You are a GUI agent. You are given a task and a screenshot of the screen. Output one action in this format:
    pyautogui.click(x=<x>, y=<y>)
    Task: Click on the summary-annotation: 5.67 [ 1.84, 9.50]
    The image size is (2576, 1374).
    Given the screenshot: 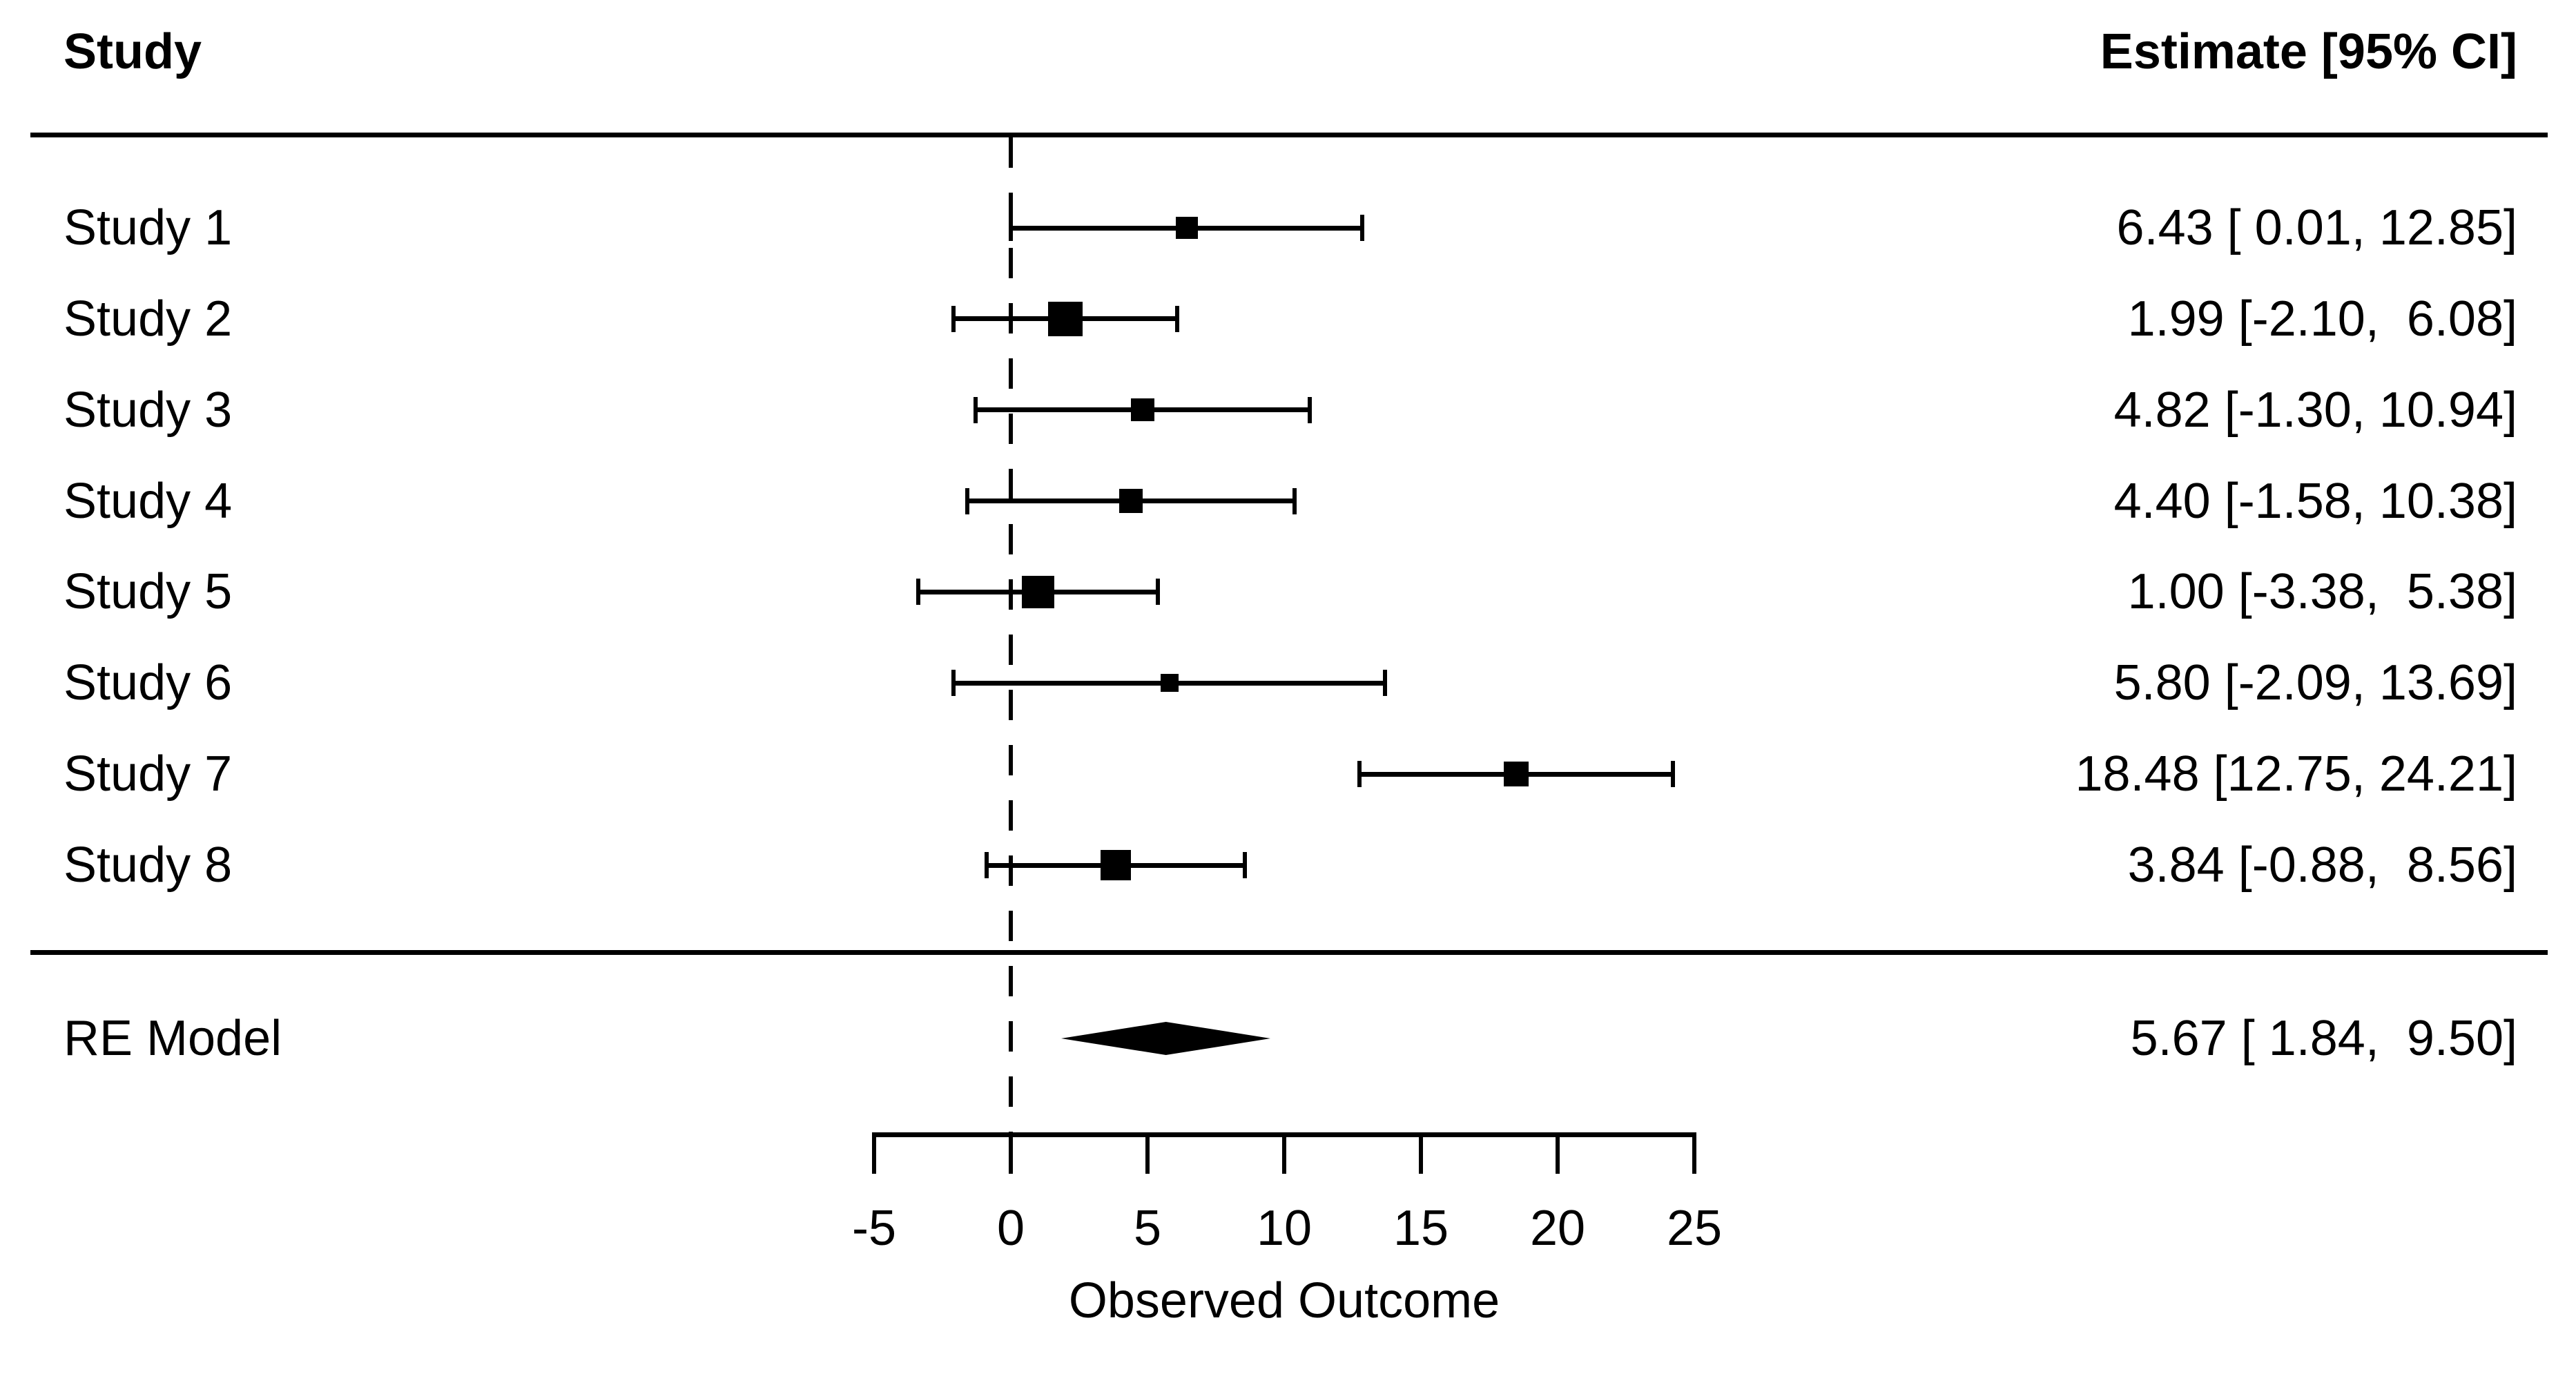 What is the action you would take?
    pyautogui.click(x=2324, y=1038)
    